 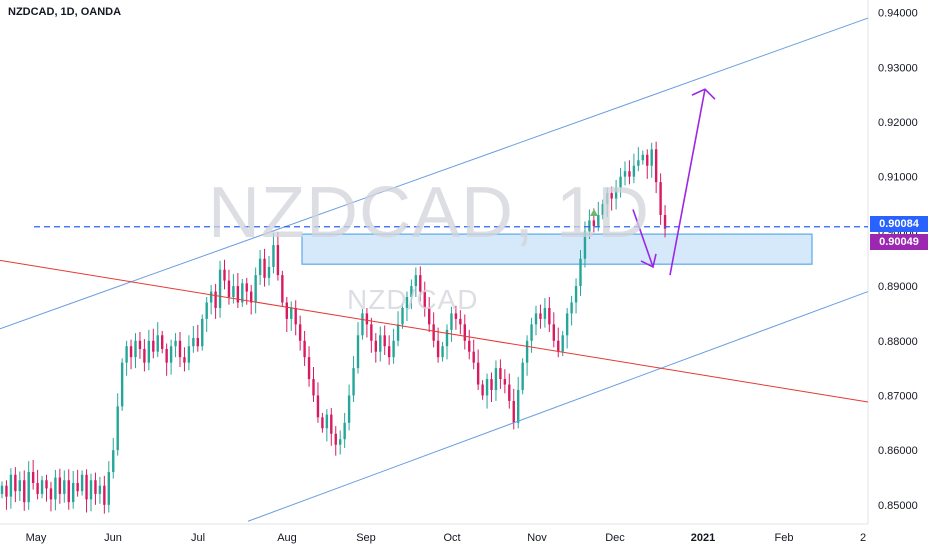 I want to click on y-tick-label: 0.91000, so click(x=898, y=178).